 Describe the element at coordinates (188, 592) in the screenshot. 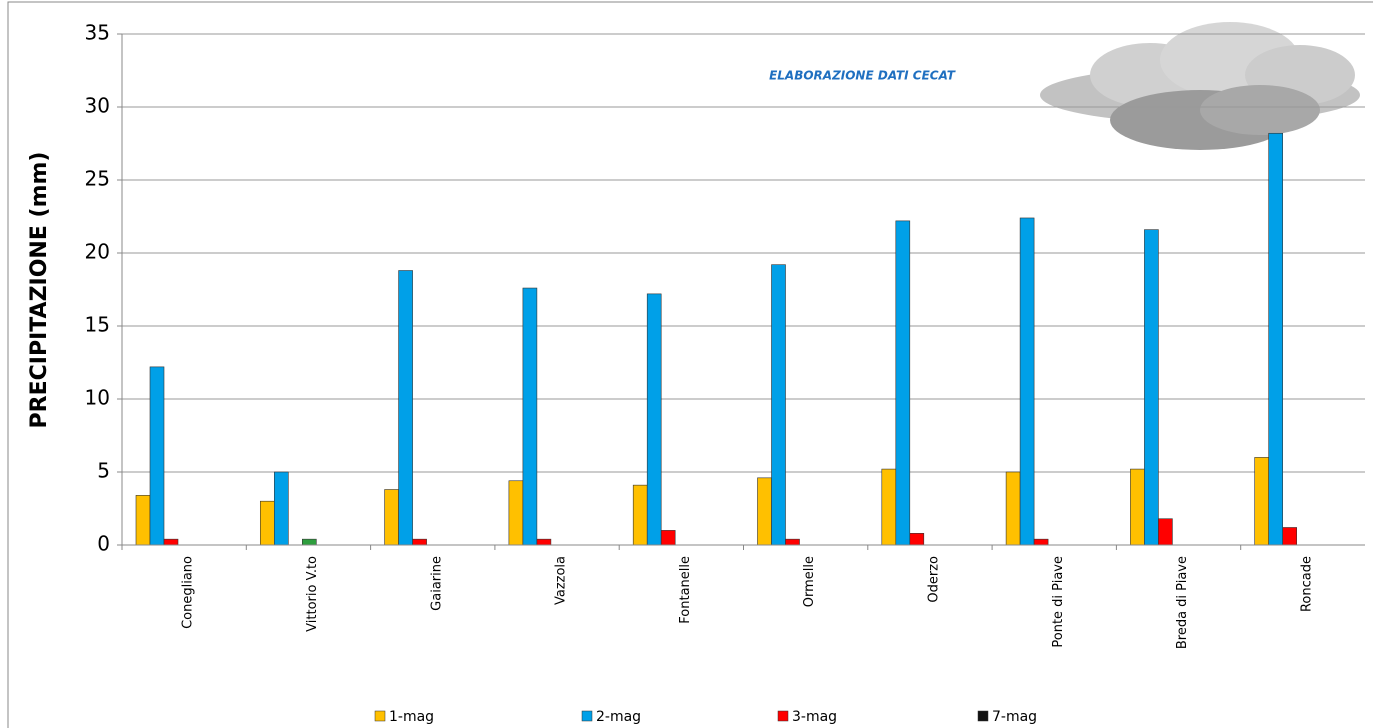

I see `x-tick-label: Conegliano` at that location.